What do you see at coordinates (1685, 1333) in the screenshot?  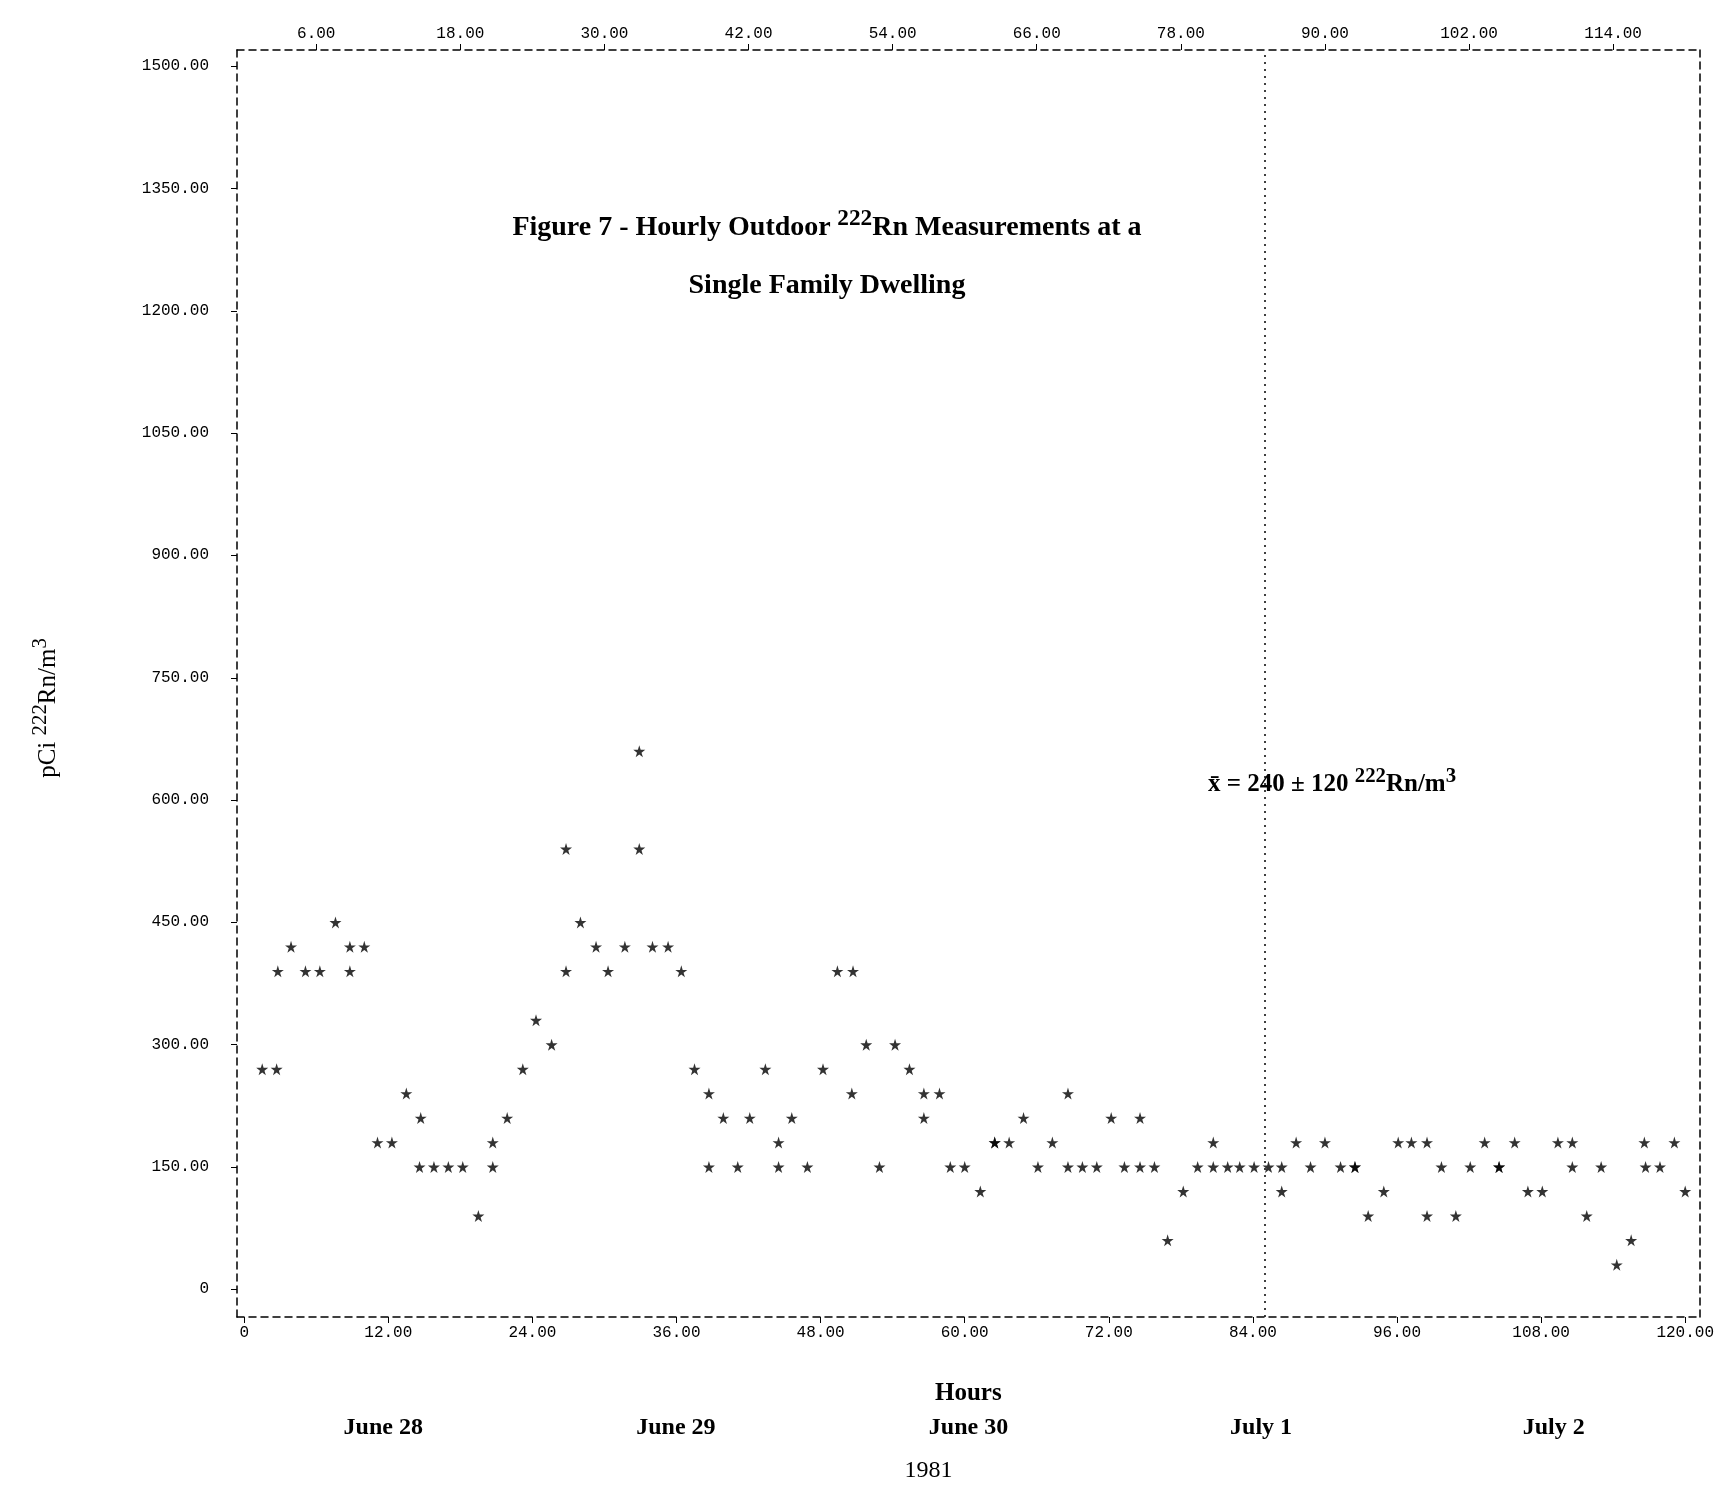 I see `x-tick-label: 120.00` at bounding box center [1685, 1333].